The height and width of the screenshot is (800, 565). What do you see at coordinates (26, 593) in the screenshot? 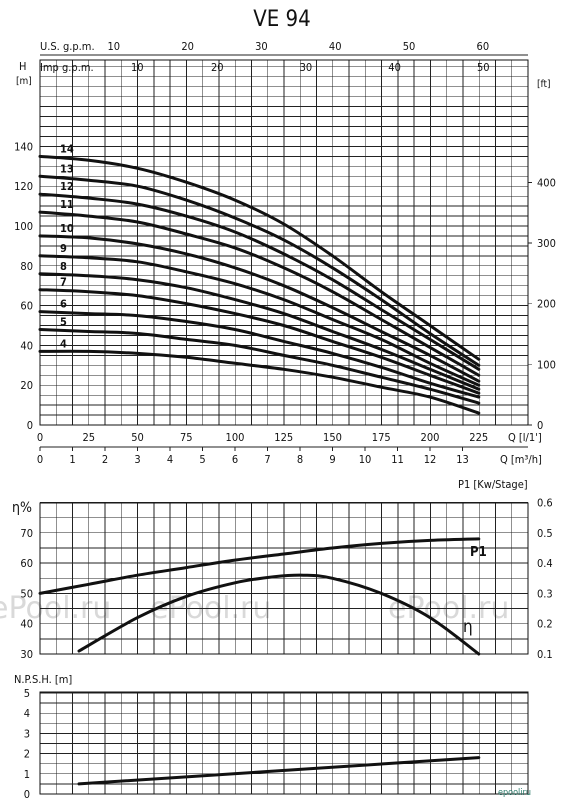
I see `eta-tick-label: 50` at bounding box center [26, 593].